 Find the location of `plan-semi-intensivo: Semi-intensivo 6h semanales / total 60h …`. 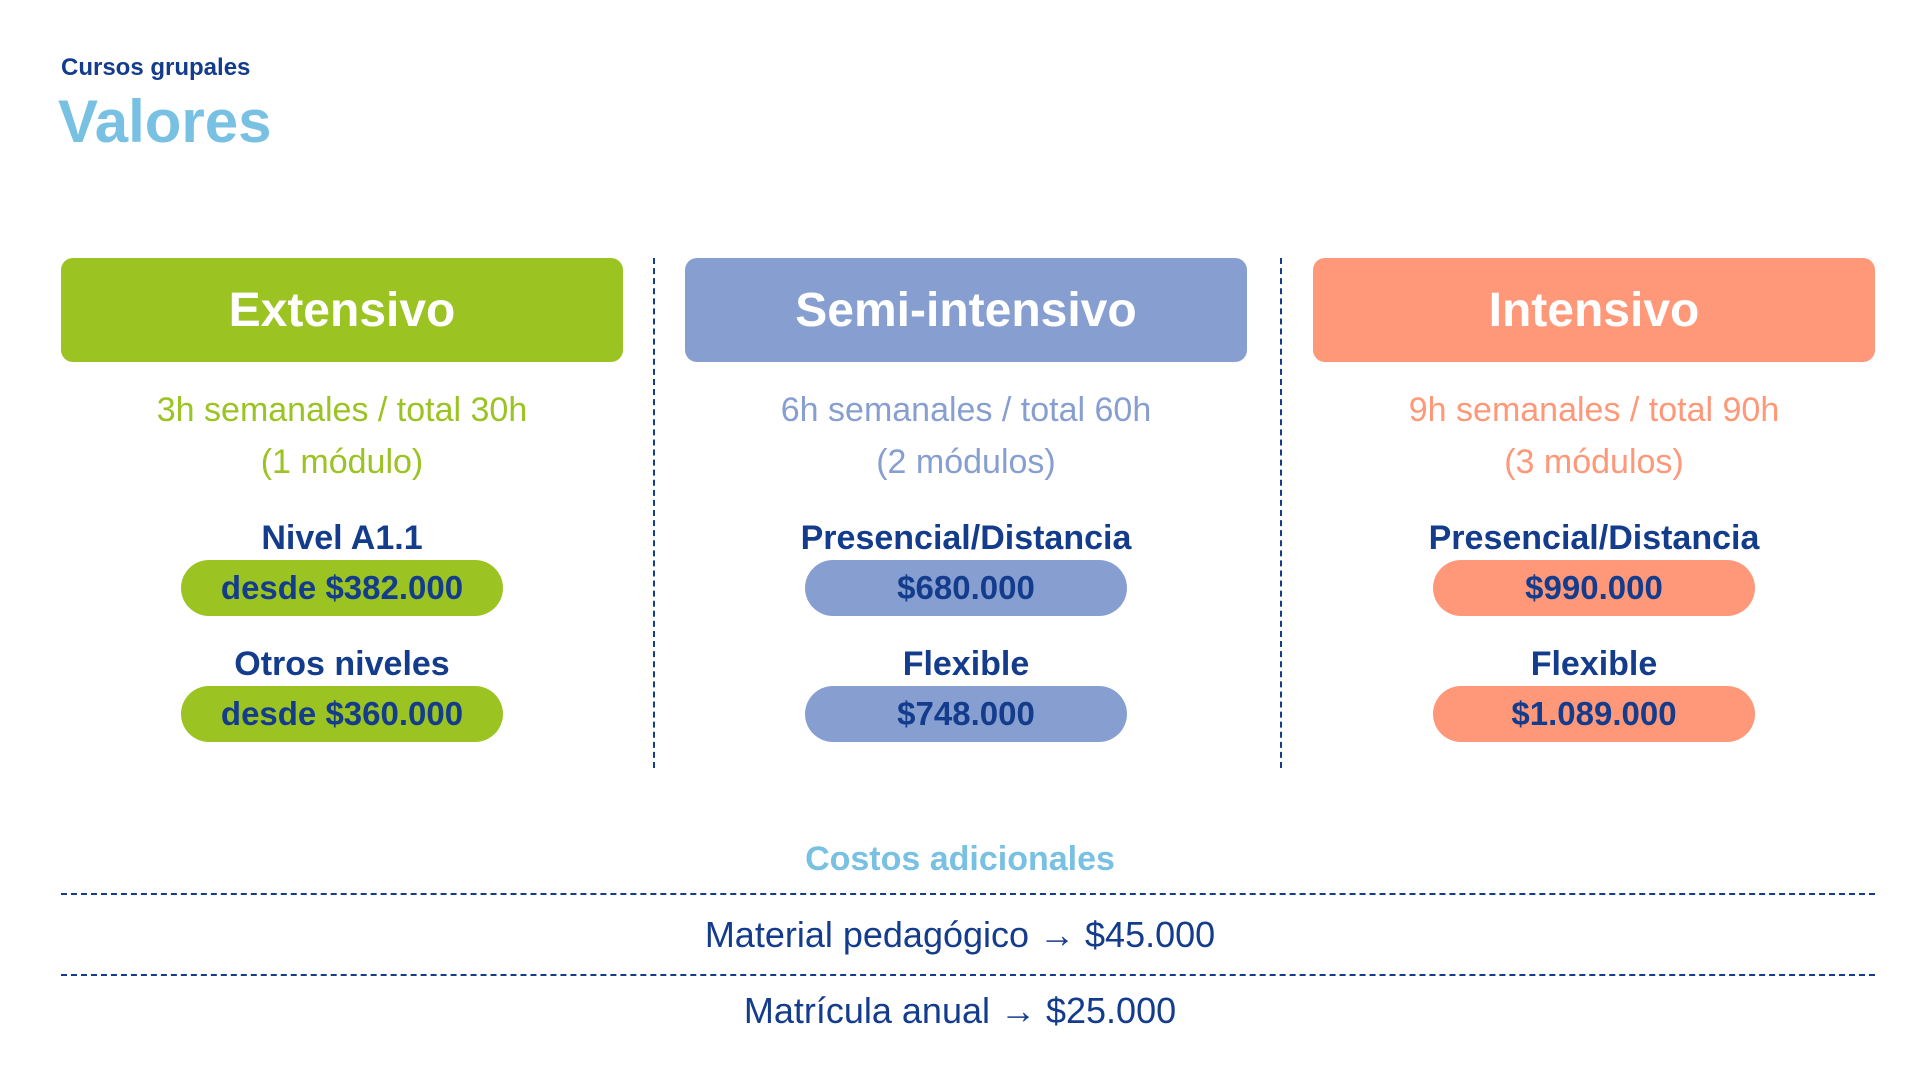

plan-semi-intensivo: Semi-intensivo 6h semanales / total 60h … is located at coordinates (966, 500).